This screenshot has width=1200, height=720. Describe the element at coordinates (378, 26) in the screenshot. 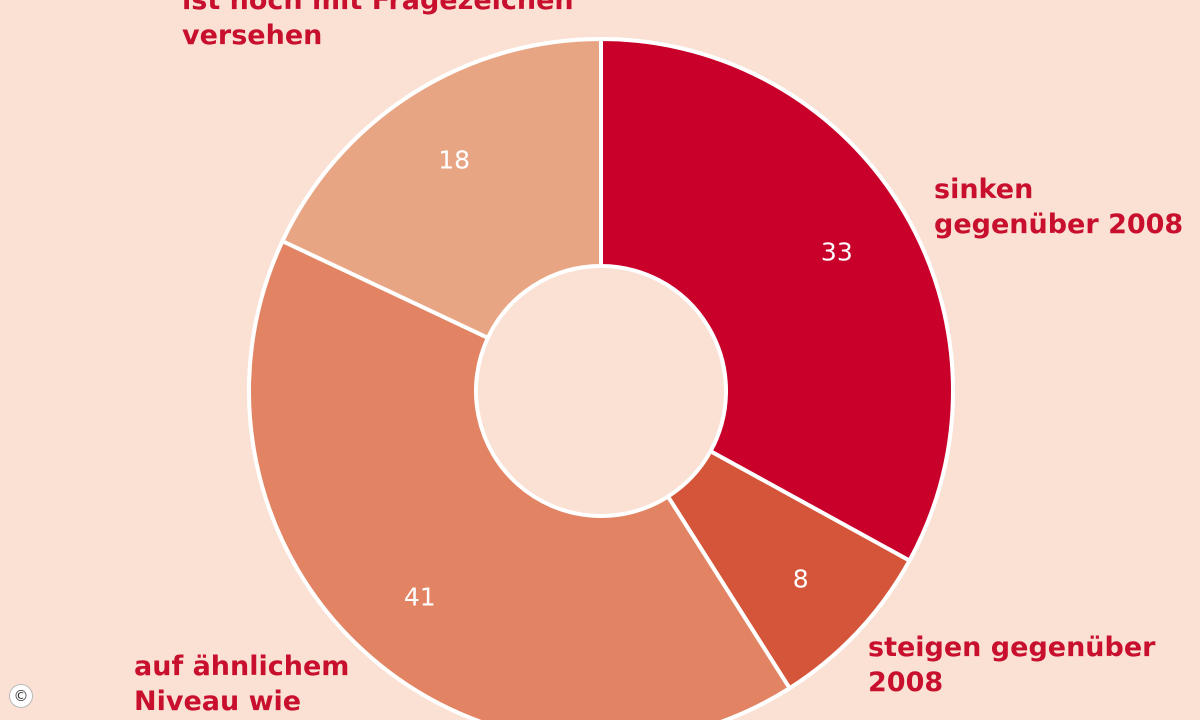

I see `category-label-unsure: ist noch mit Fragezeichen versehen` at that location.